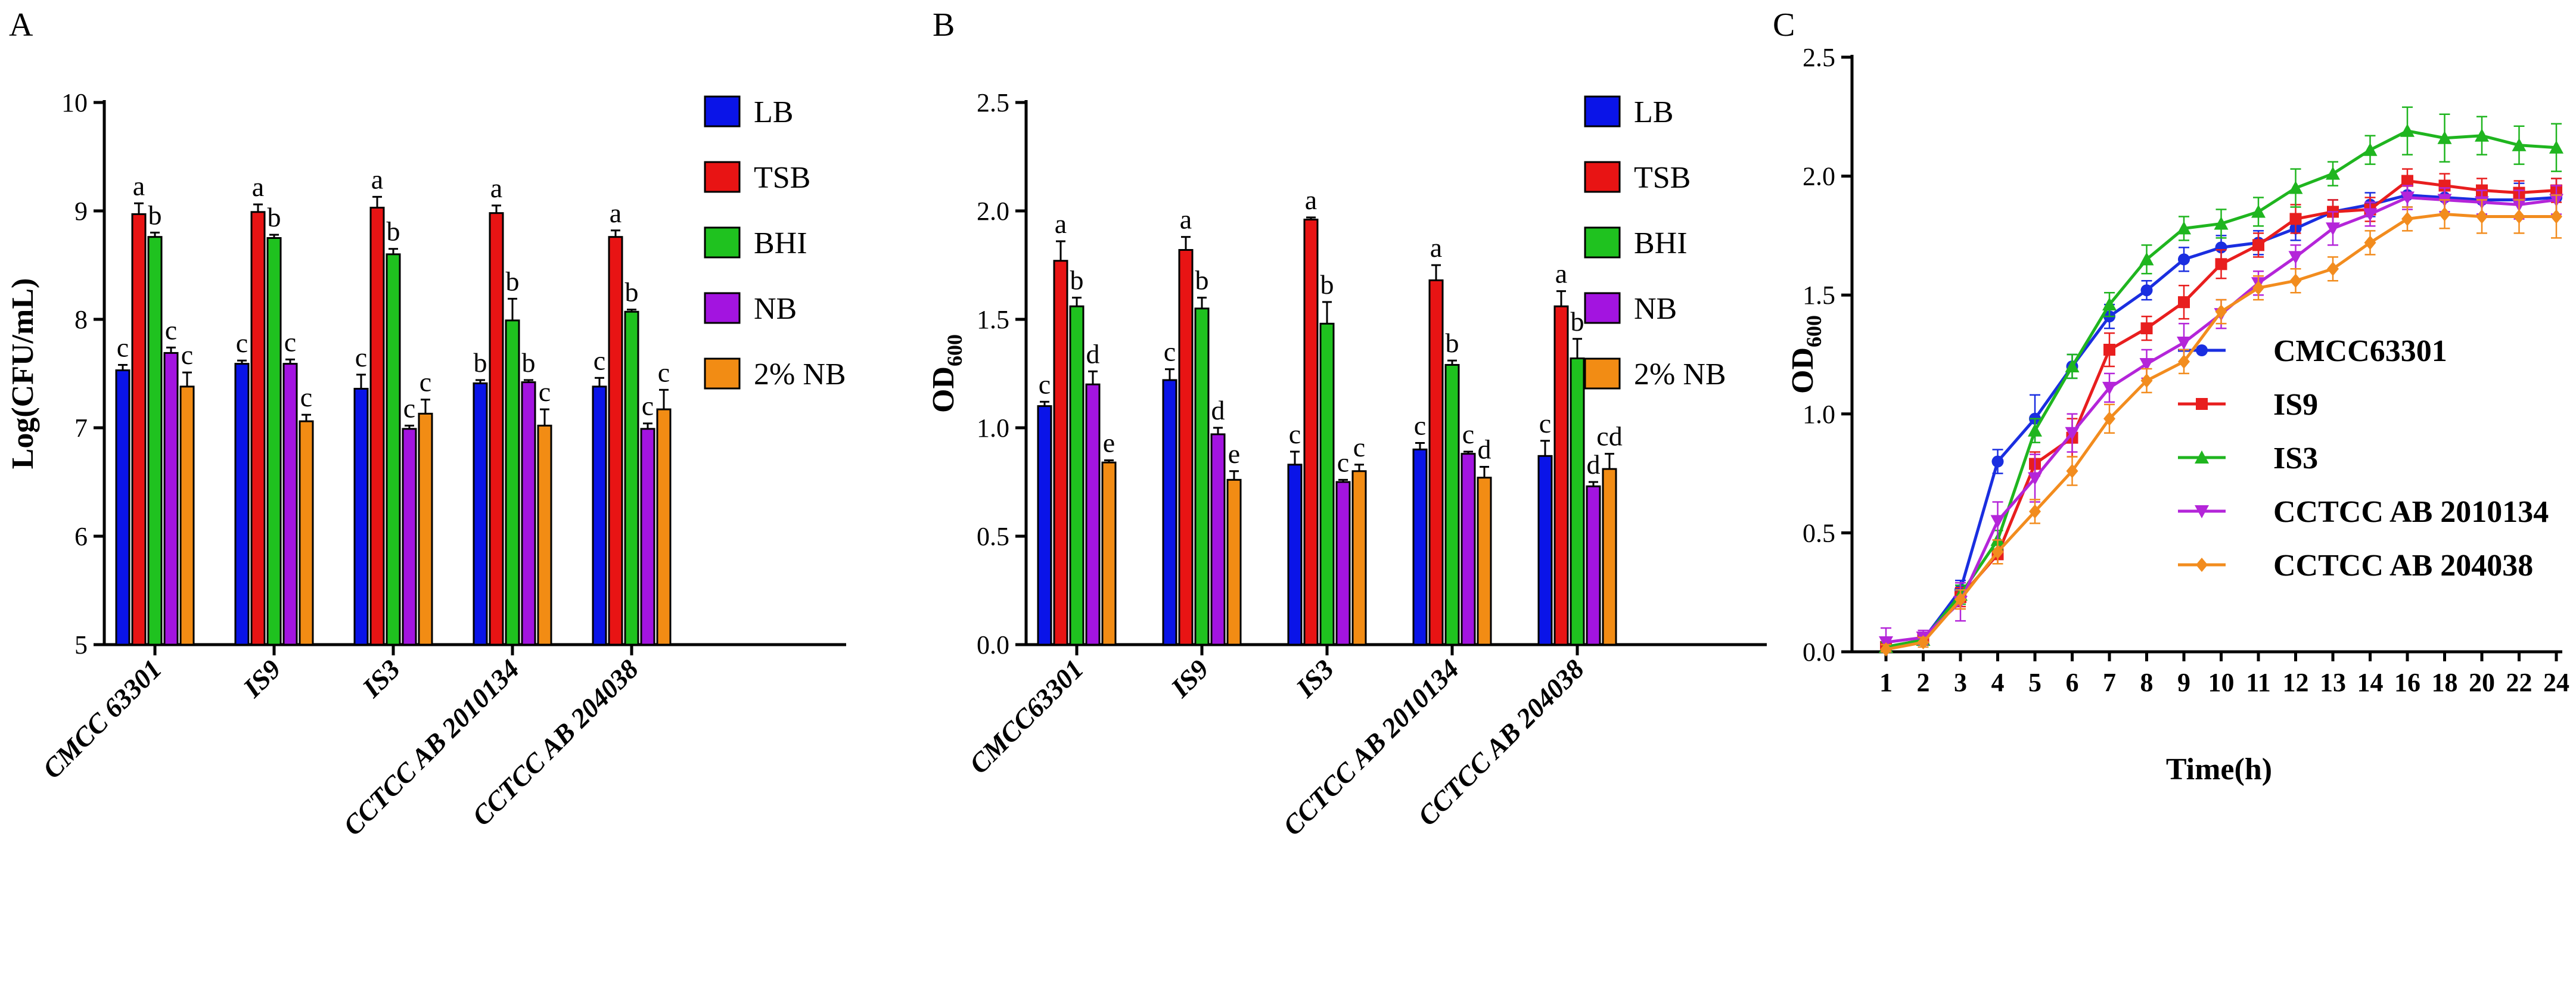 The image size is (2576, 989). I want to click on x-category-label: CMCC 63301, so click(102, 719).